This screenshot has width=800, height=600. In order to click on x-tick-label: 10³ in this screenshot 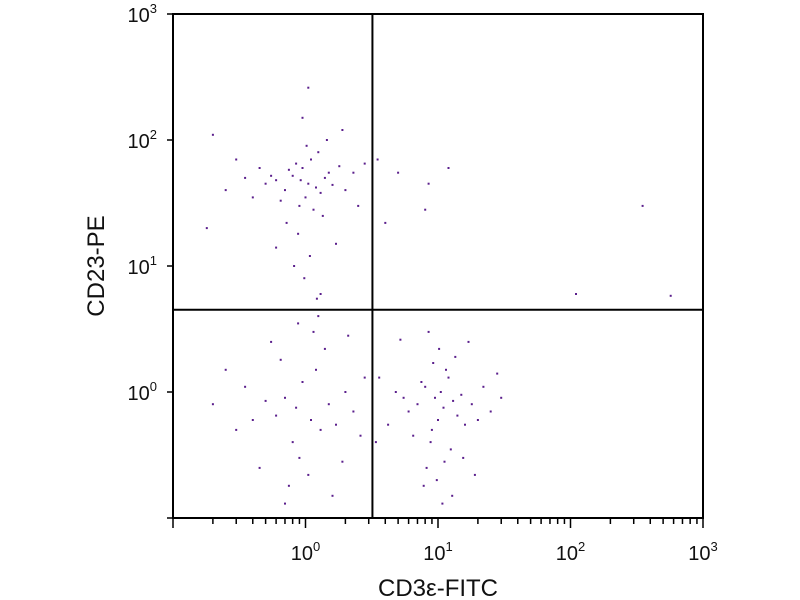, I will do `click(702, 552)`.